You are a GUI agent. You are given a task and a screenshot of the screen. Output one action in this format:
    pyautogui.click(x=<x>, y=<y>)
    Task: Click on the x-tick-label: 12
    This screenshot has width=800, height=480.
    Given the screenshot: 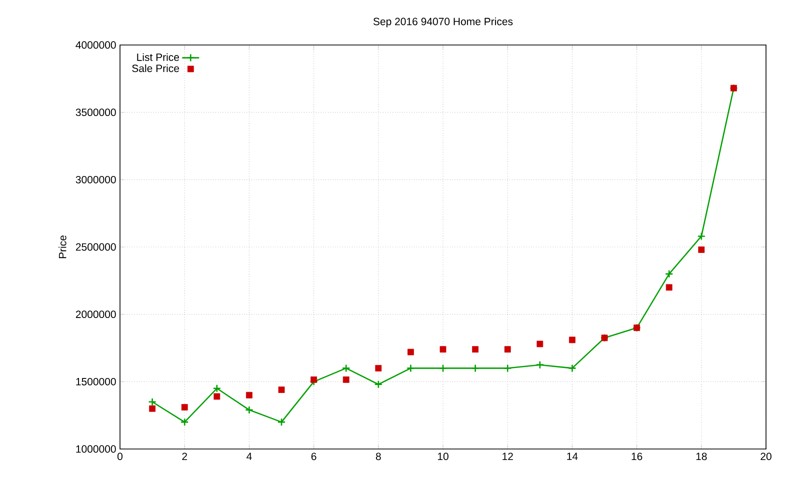 What is the action you would take?
    pyautogui.click(x=507, y=456)
    